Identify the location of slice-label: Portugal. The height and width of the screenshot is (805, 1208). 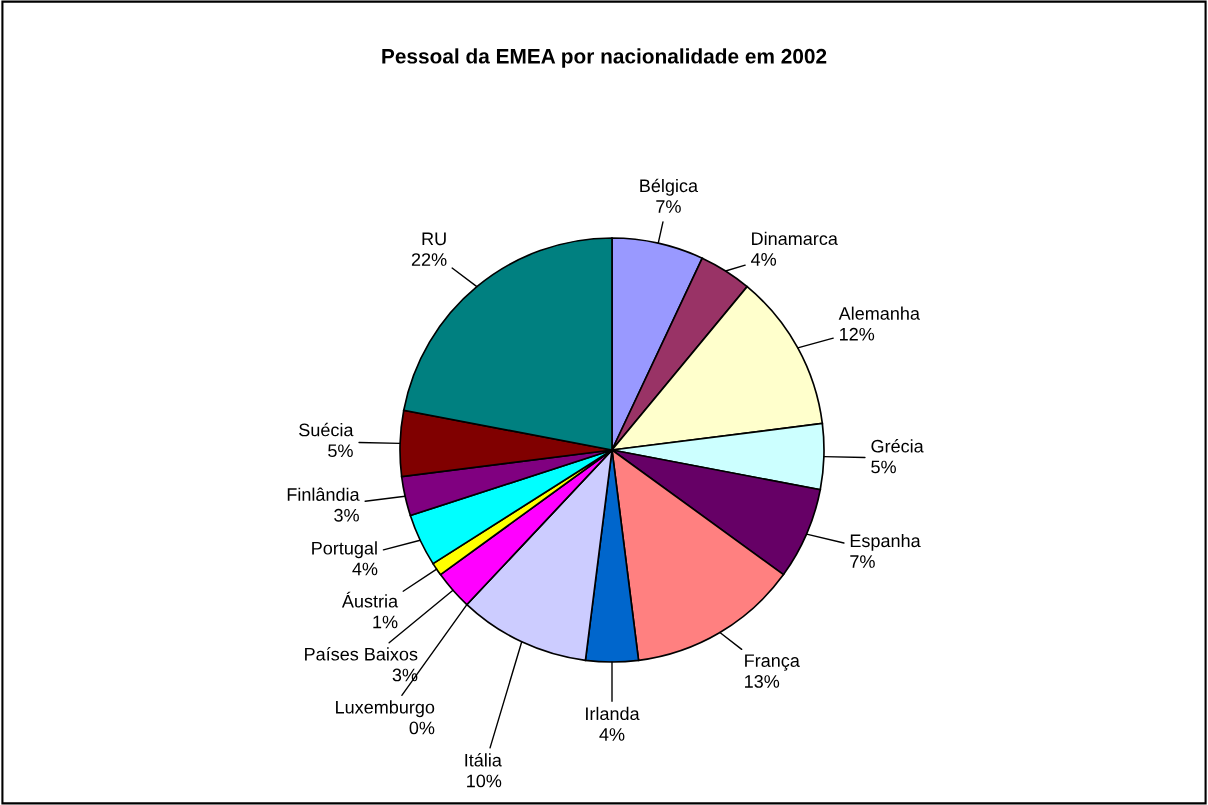
(344, 550).